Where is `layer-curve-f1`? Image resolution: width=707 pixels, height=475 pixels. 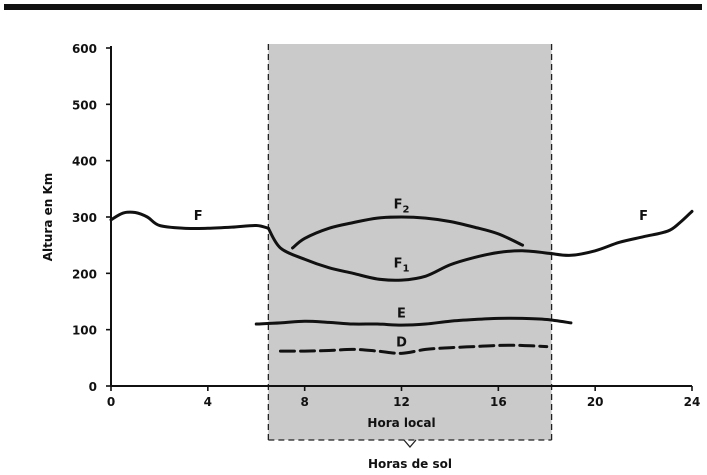 layer-curve-f1 is located at coordinates (410, 254).